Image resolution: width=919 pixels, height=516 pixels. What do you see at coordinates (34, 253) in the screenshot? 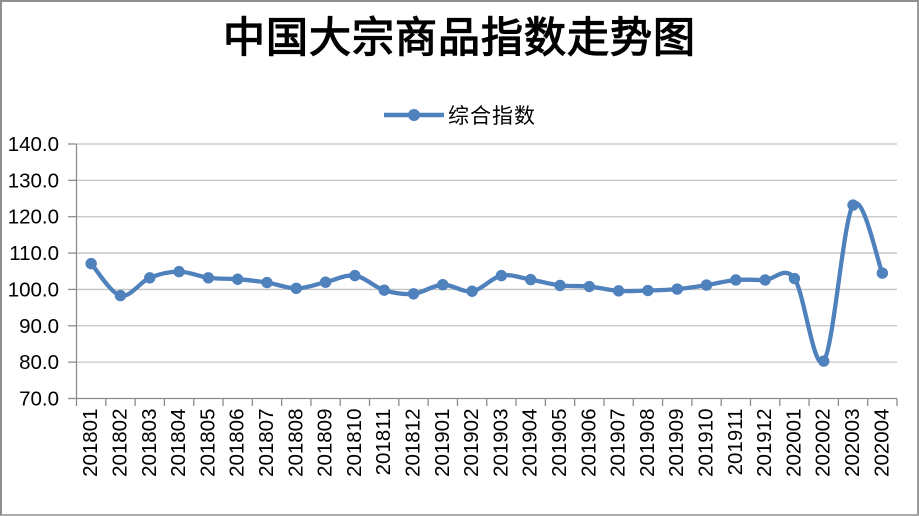
I see `y-tick-label: 110.0` at bounding box center [34, 253].